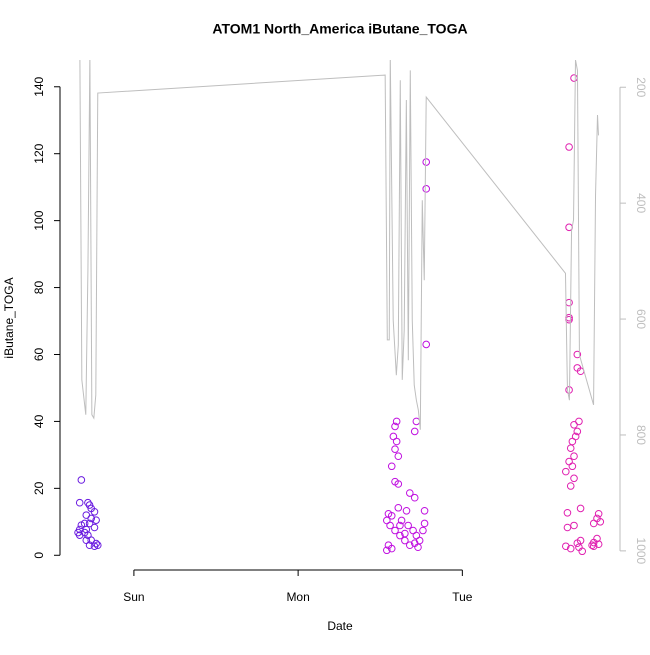 This screenshot has width=650, height=655. Describe the element at coordinates (297, 597) in the screenshot. I see `x-tick-label: Mon` at that location.